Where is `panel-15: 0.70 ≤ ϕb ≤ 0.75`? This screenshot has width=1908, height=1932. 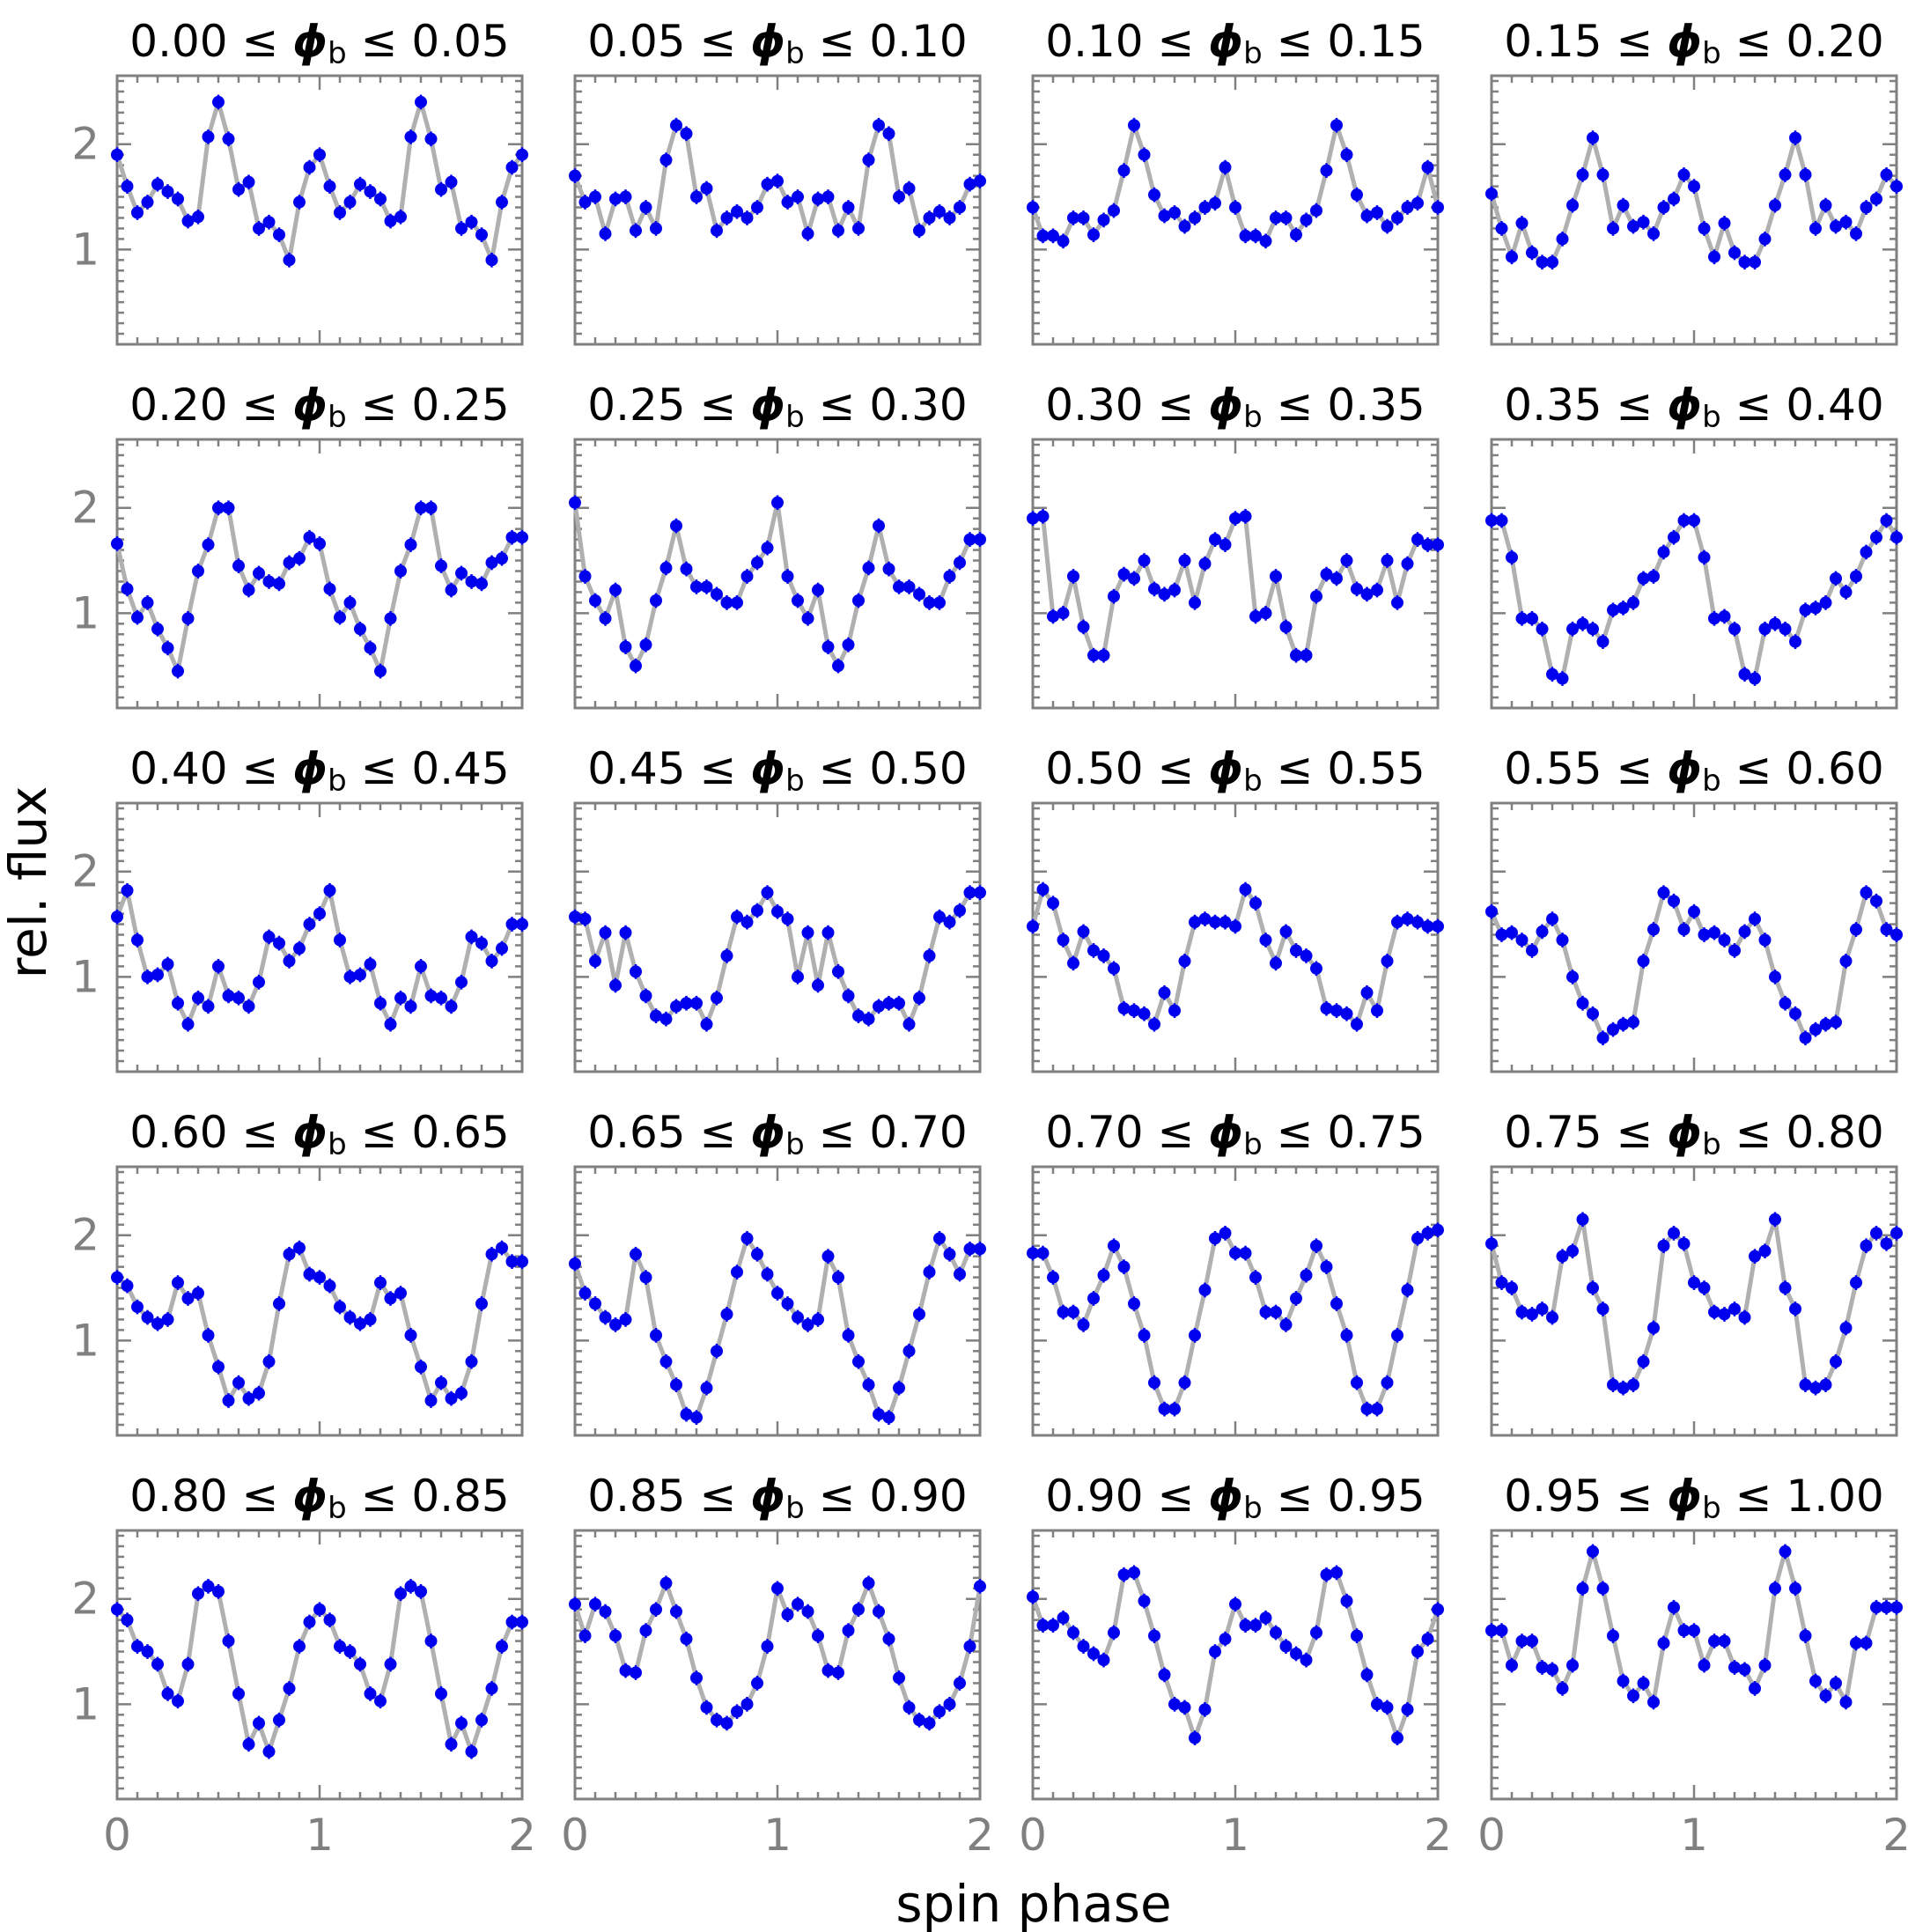
panel-15: 0.70 ≤ ϕb ≤ 0.75 is located at coordinates (1235, 1272).